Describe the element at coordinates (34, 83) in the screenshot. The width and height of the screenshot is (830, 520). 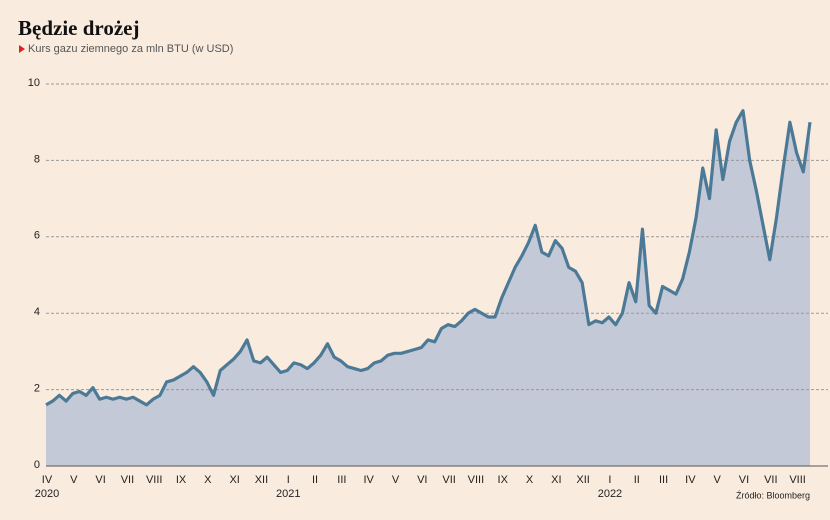
I see `y-tick-label: 10` at that location.